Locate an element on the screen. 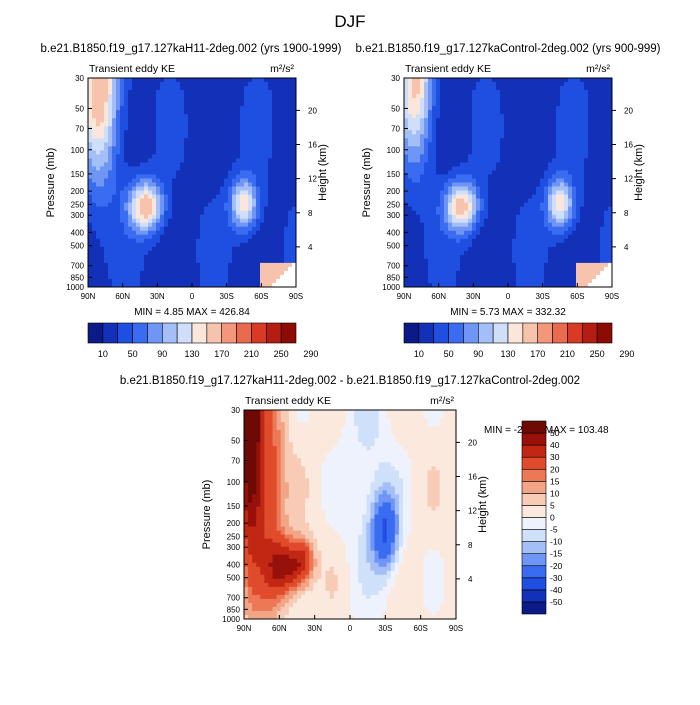  x-tick-label: 90N is located at coordinates (88, 296).